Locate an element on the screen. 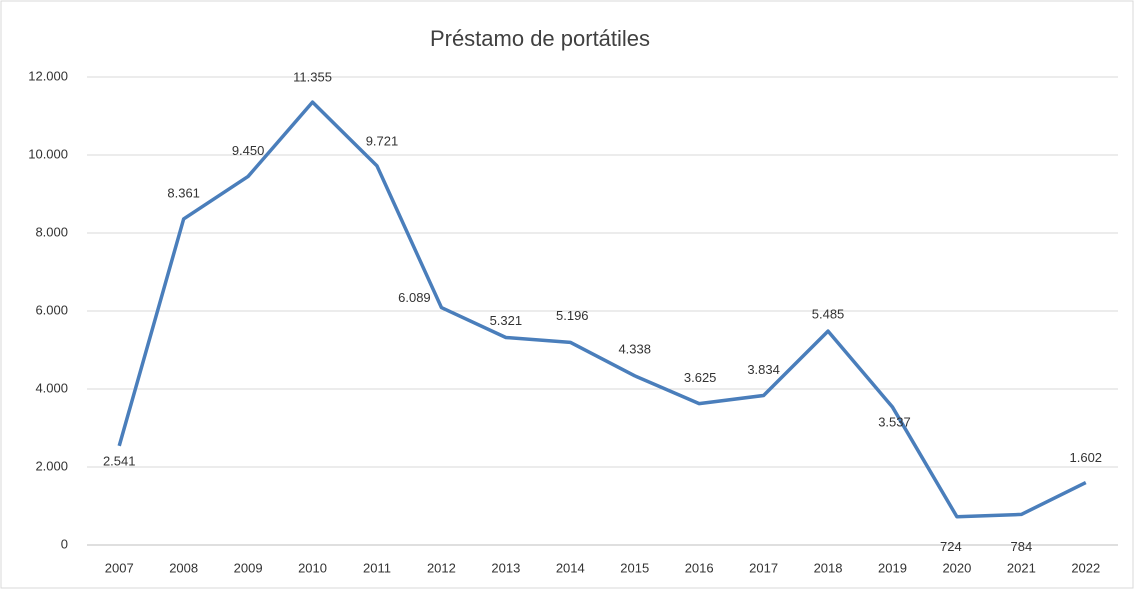 The image size is (1134, 589). x-tick-label: 2018 is located at coordinates (828, 567).